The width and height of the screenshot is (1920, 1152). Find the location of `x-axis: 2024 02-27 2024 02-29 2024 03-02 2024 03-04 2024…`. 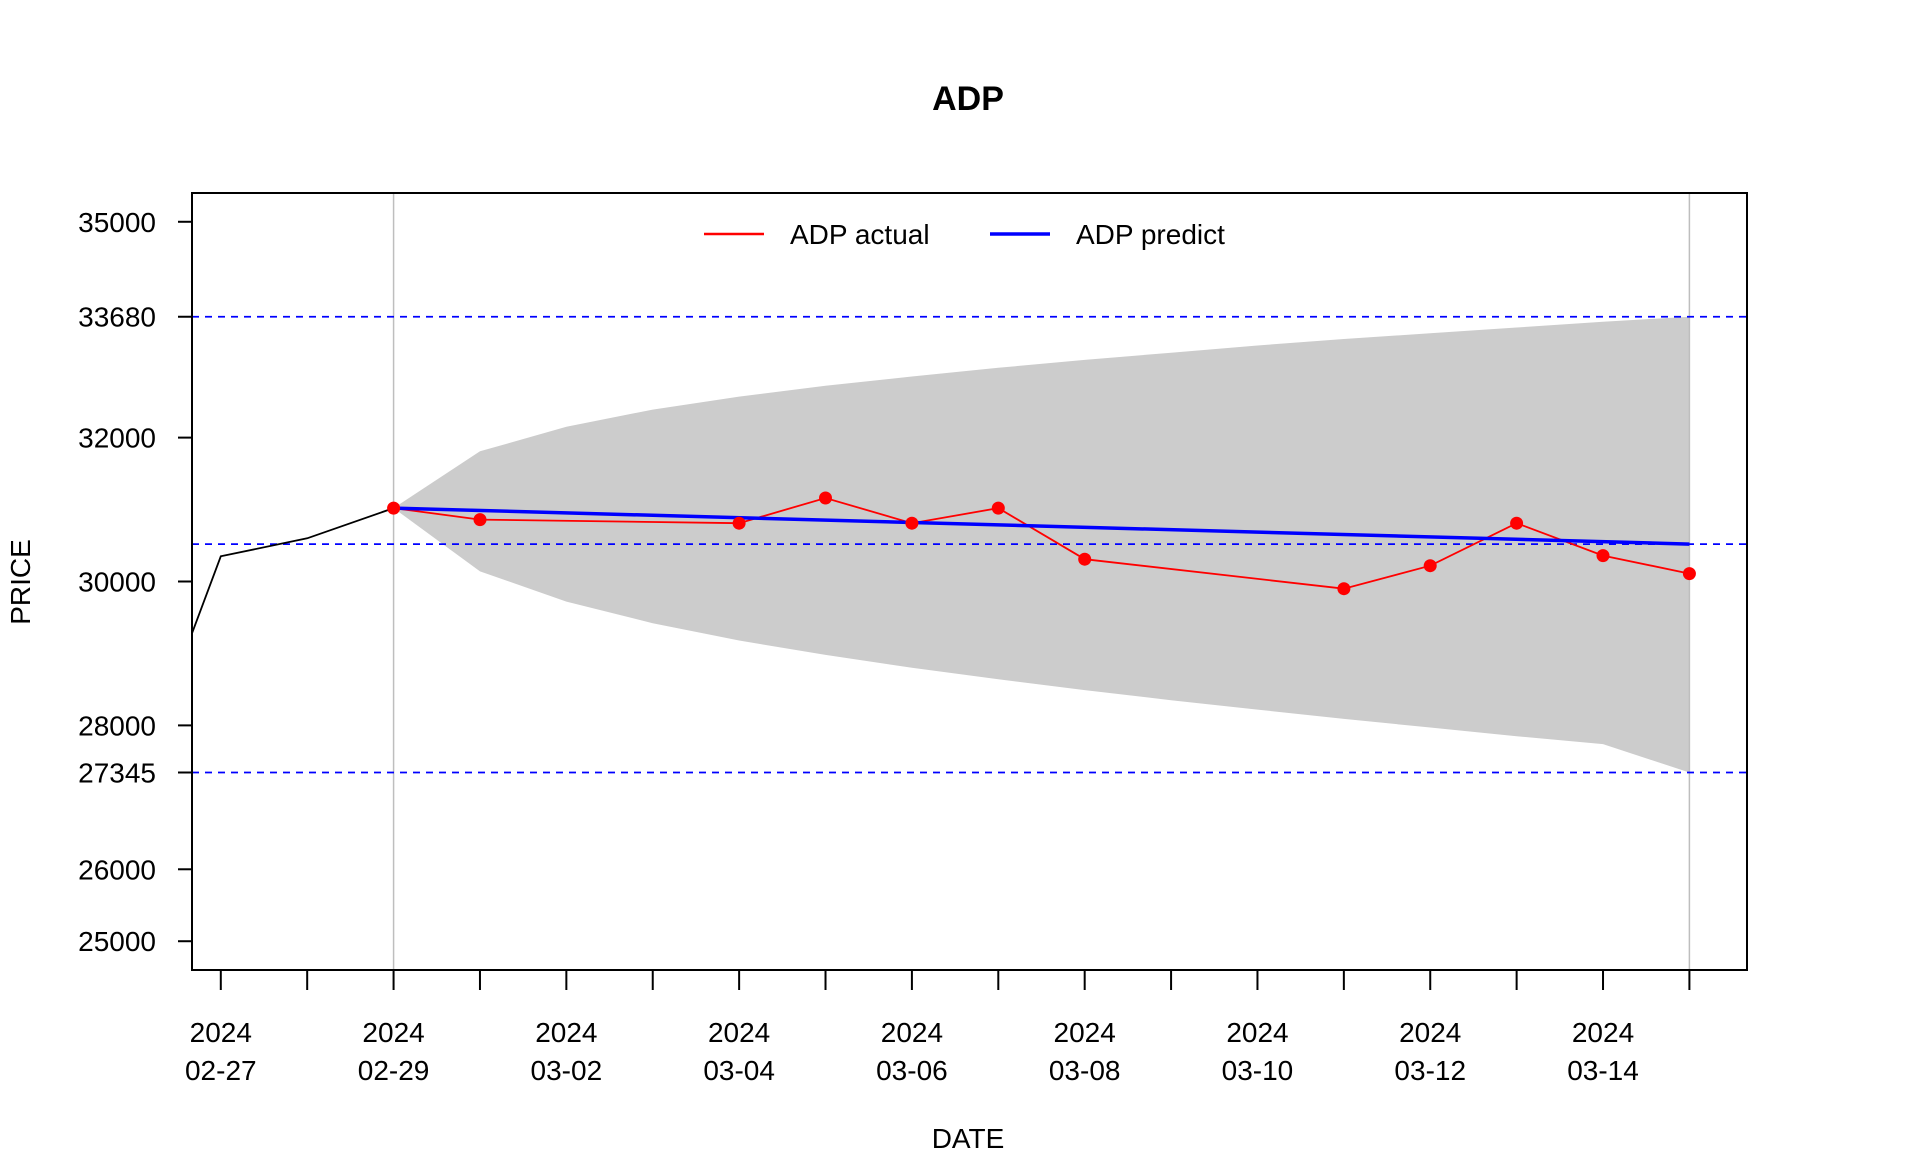

x-axis: 2024 02-27 2024 02-29 2024 03-02 2024 03-04 2024… is located at coordinates (938, 1028).